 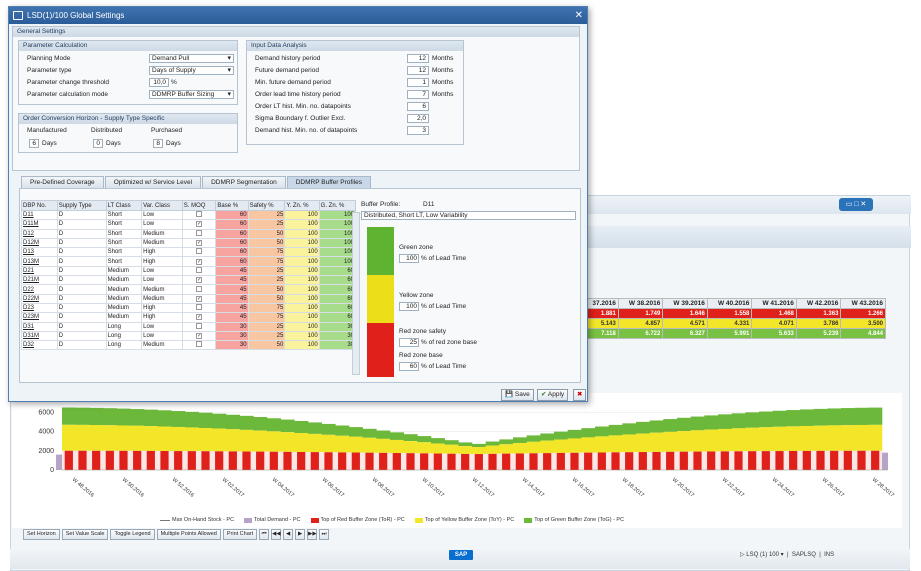 What do you see at coordinates (553, 395) in the screenshot?
I see `apply-button: ✔ Apply` at bounding box center [553, 395].